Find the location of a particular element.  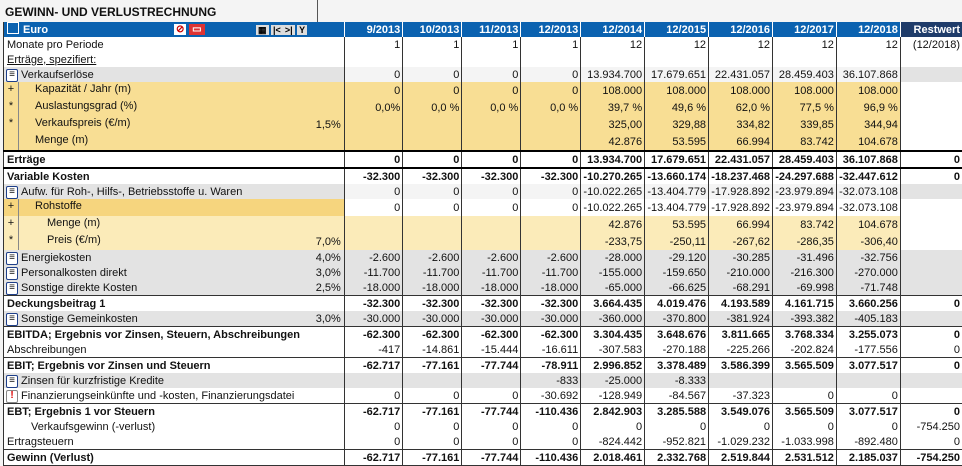

value-cell: 0,0 % is located at coordinates (550, 107).